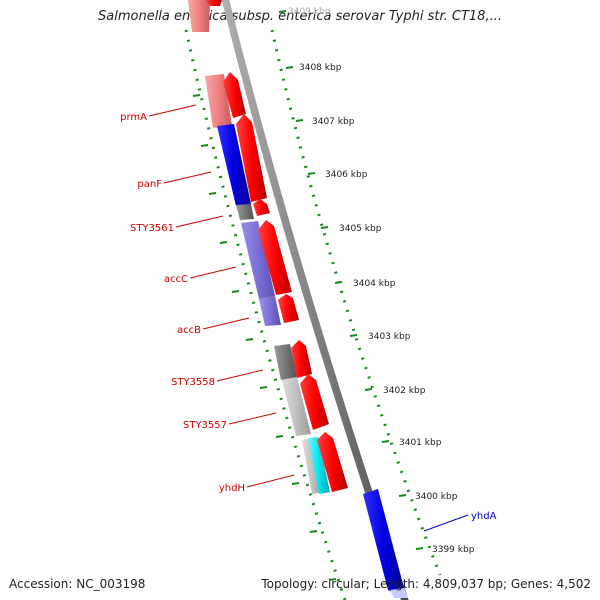  Describe the element at coordinates (319, 465) in the screenshot. I see `feature-block-yhdH-cyan` at that location.